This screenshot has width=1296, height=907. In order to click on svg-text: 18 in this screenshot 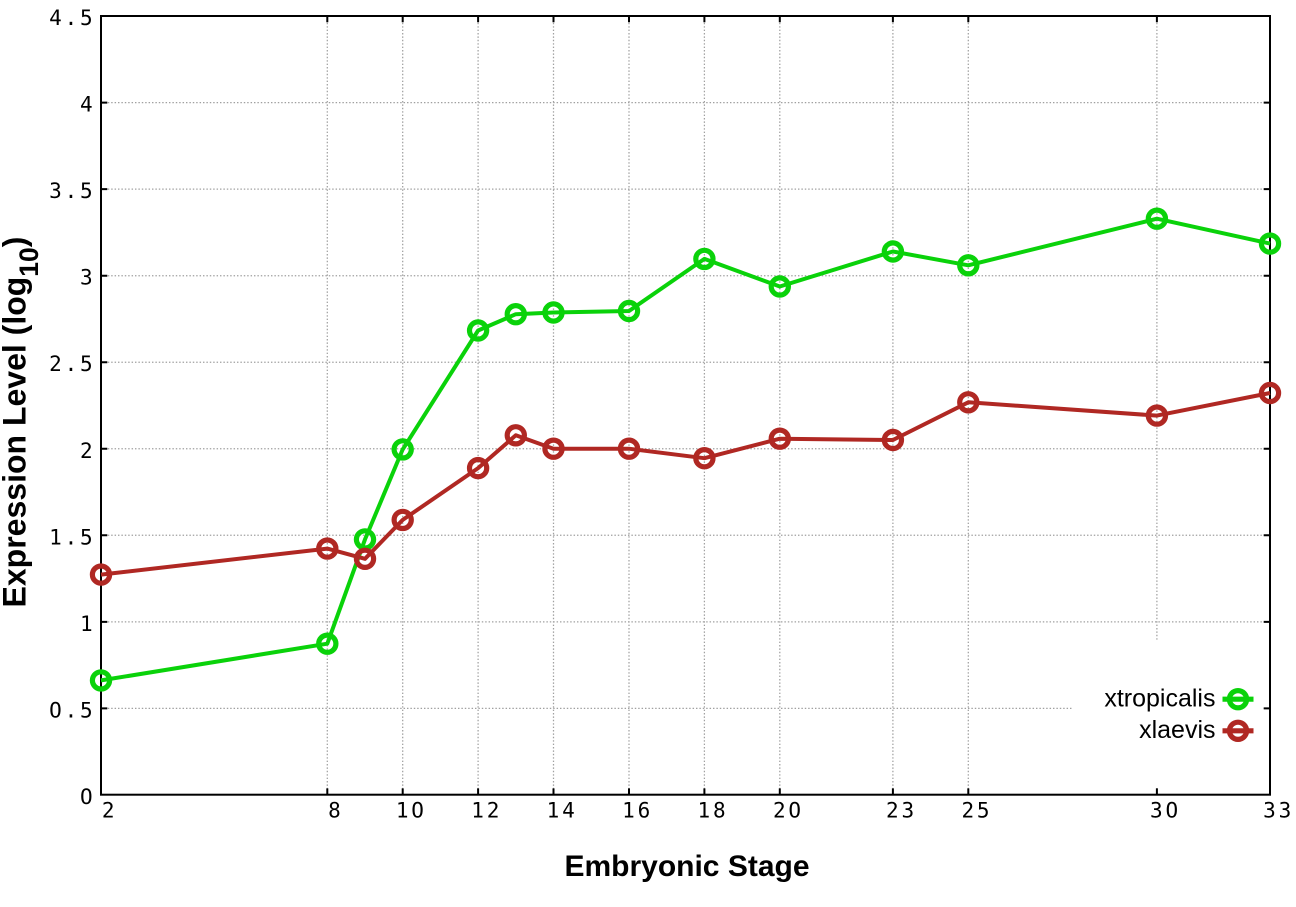, I will do `click(713, 810)`.